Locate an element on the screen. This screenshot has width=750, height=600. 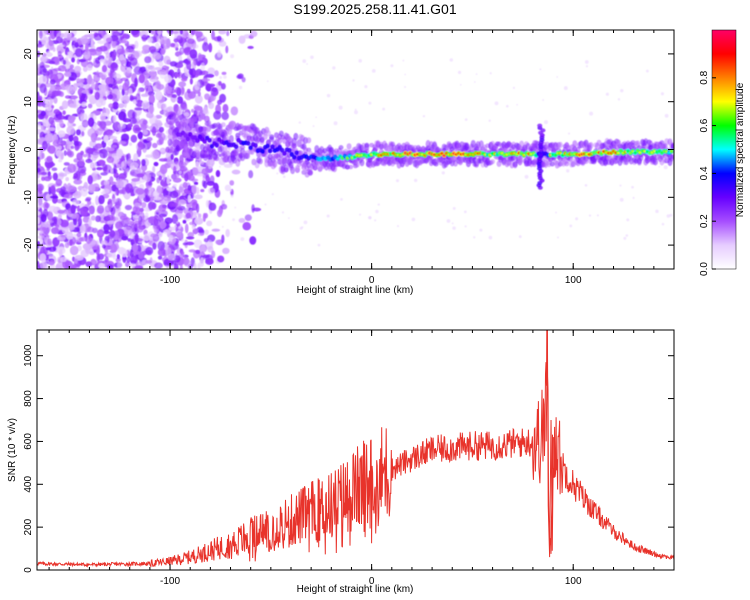
snr-xtick-label: -100 is located at coordinates (170, 581).